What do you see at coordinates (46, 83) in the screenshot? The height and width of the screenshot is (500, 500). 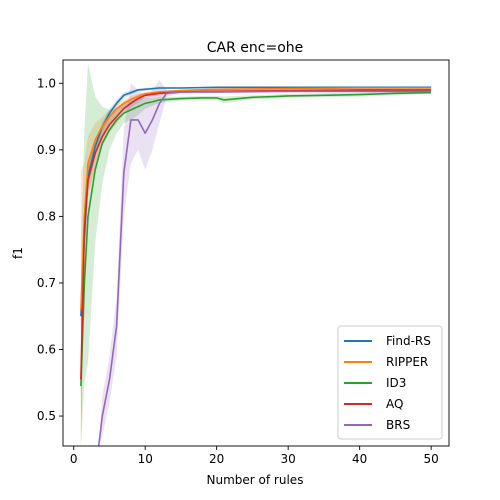 I see `y-tick-label: 1.0` at bounding box center [46, 83].